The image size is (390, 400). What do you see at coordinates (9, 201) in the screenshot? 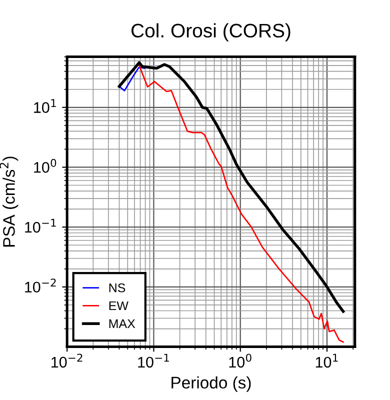
I see `y-axis-title: PSA (cm/s$^{2}$)` at bounding box center [9, 201].